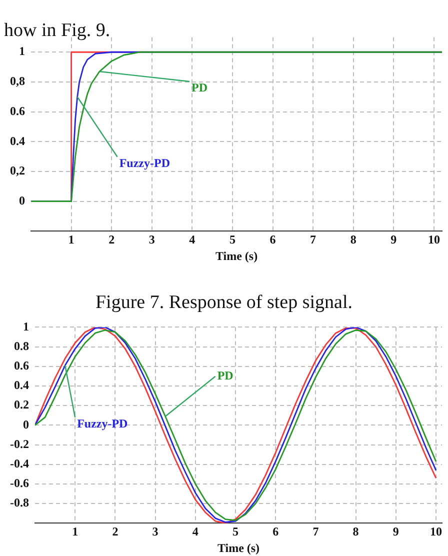 This screenshot has width=448, height=556. I want to click on y-tick-label: -0.6, so click(19, 483).